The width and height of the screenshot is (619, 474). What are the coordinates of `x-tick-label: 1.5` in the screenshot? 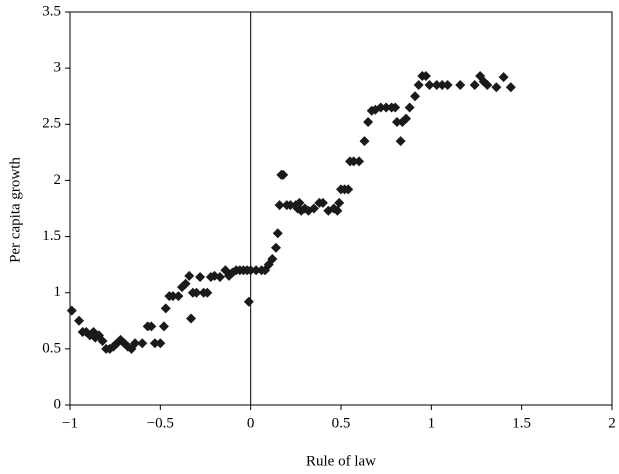 It's located at (521, 423).